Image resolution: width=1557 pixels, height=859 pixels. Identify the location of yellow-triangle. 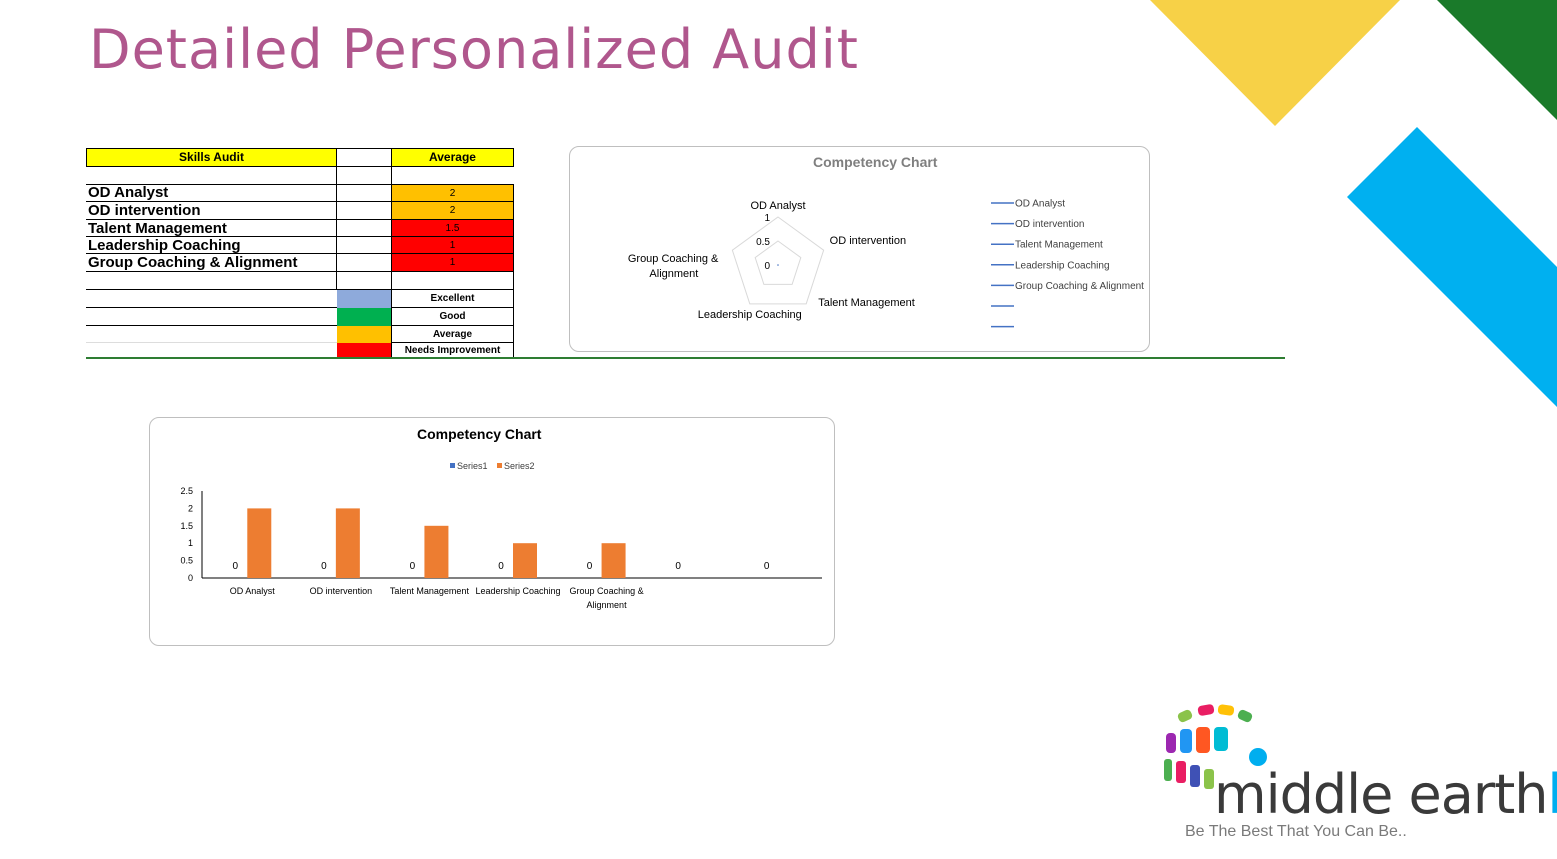
(1275, 63).